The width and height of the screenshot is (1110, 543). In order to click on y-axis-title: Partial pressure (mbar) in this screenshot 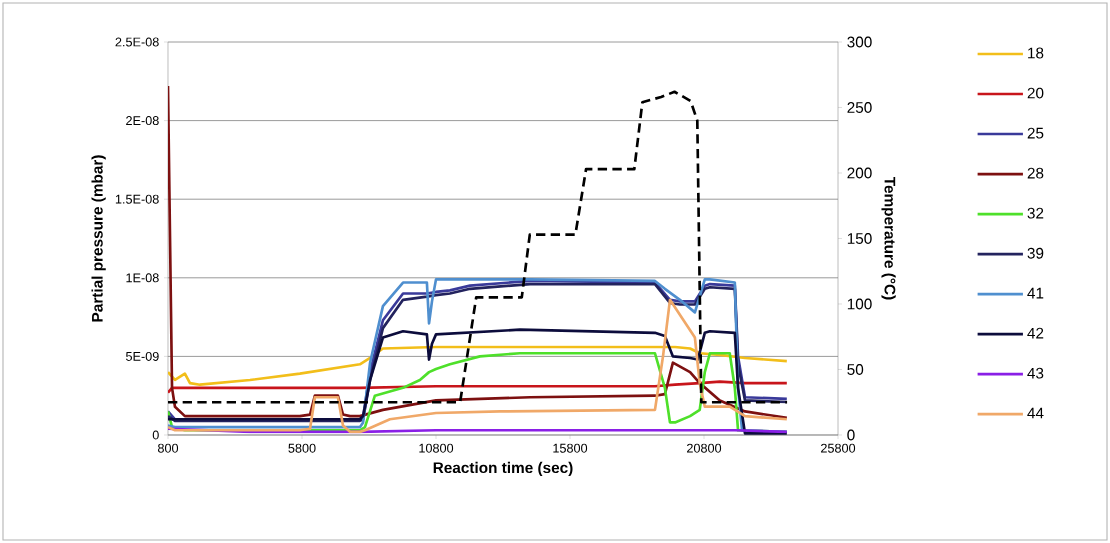, I will do `click(98, 238)`.